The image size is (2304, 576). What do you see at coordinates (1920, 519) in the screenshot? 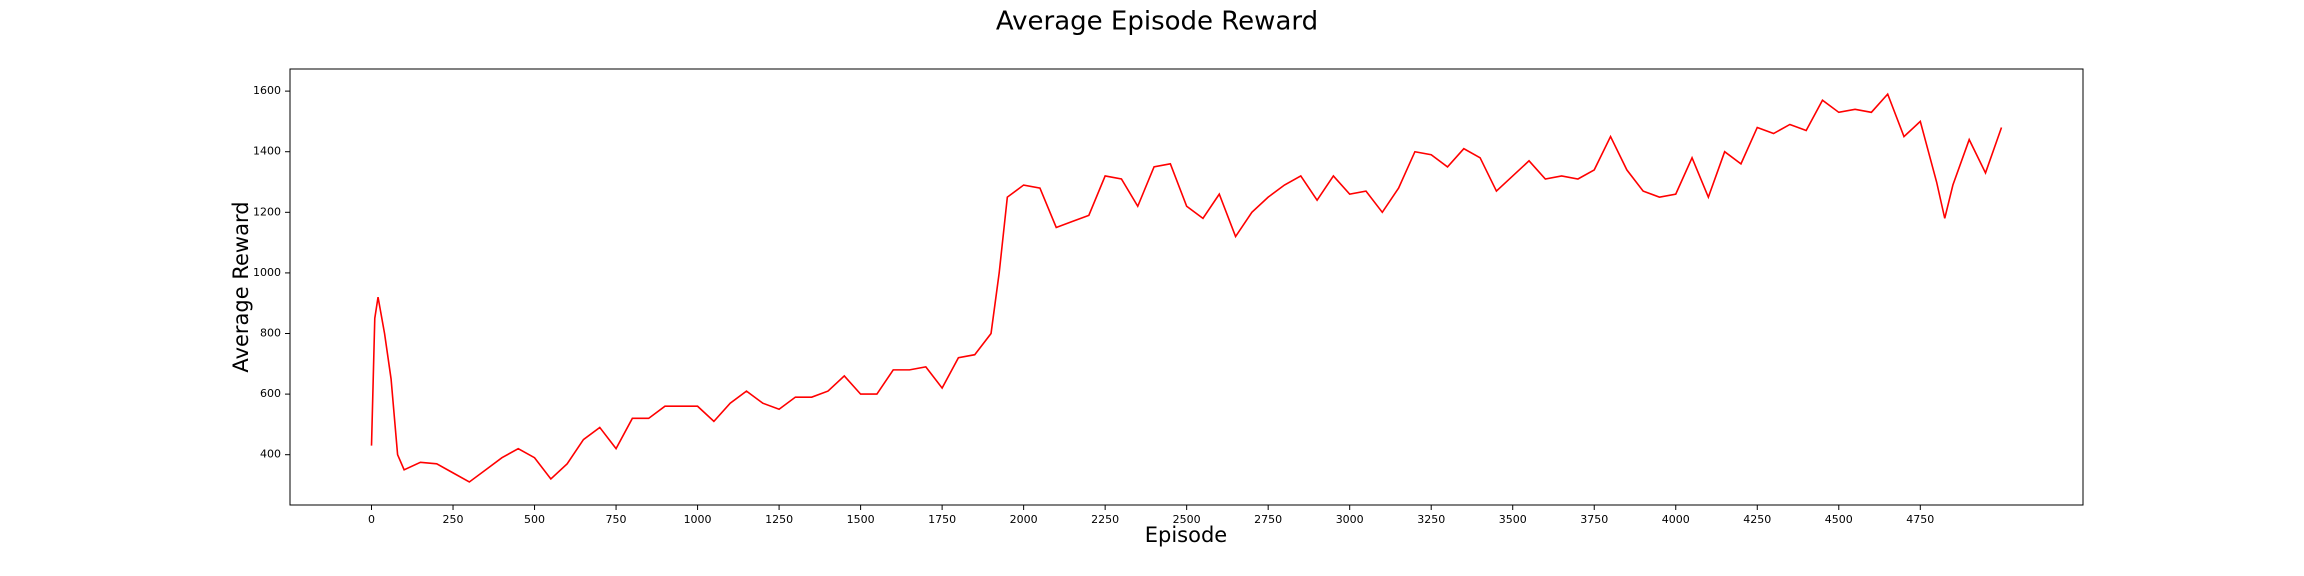
I see `x-tick-label: 4750` at bounding box center [1920, 519].